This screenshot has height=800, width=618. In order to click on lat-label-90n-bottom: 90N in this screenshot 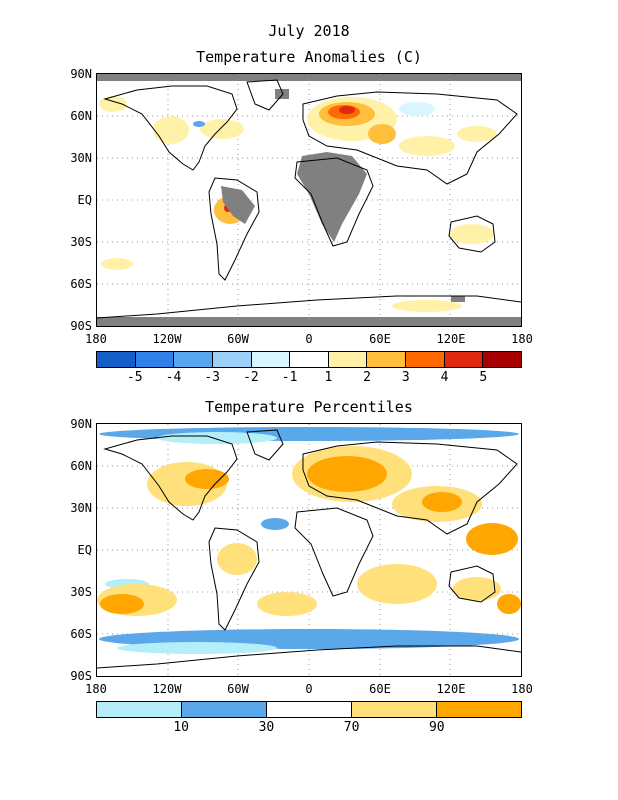, I will do `click(81, 424)`.